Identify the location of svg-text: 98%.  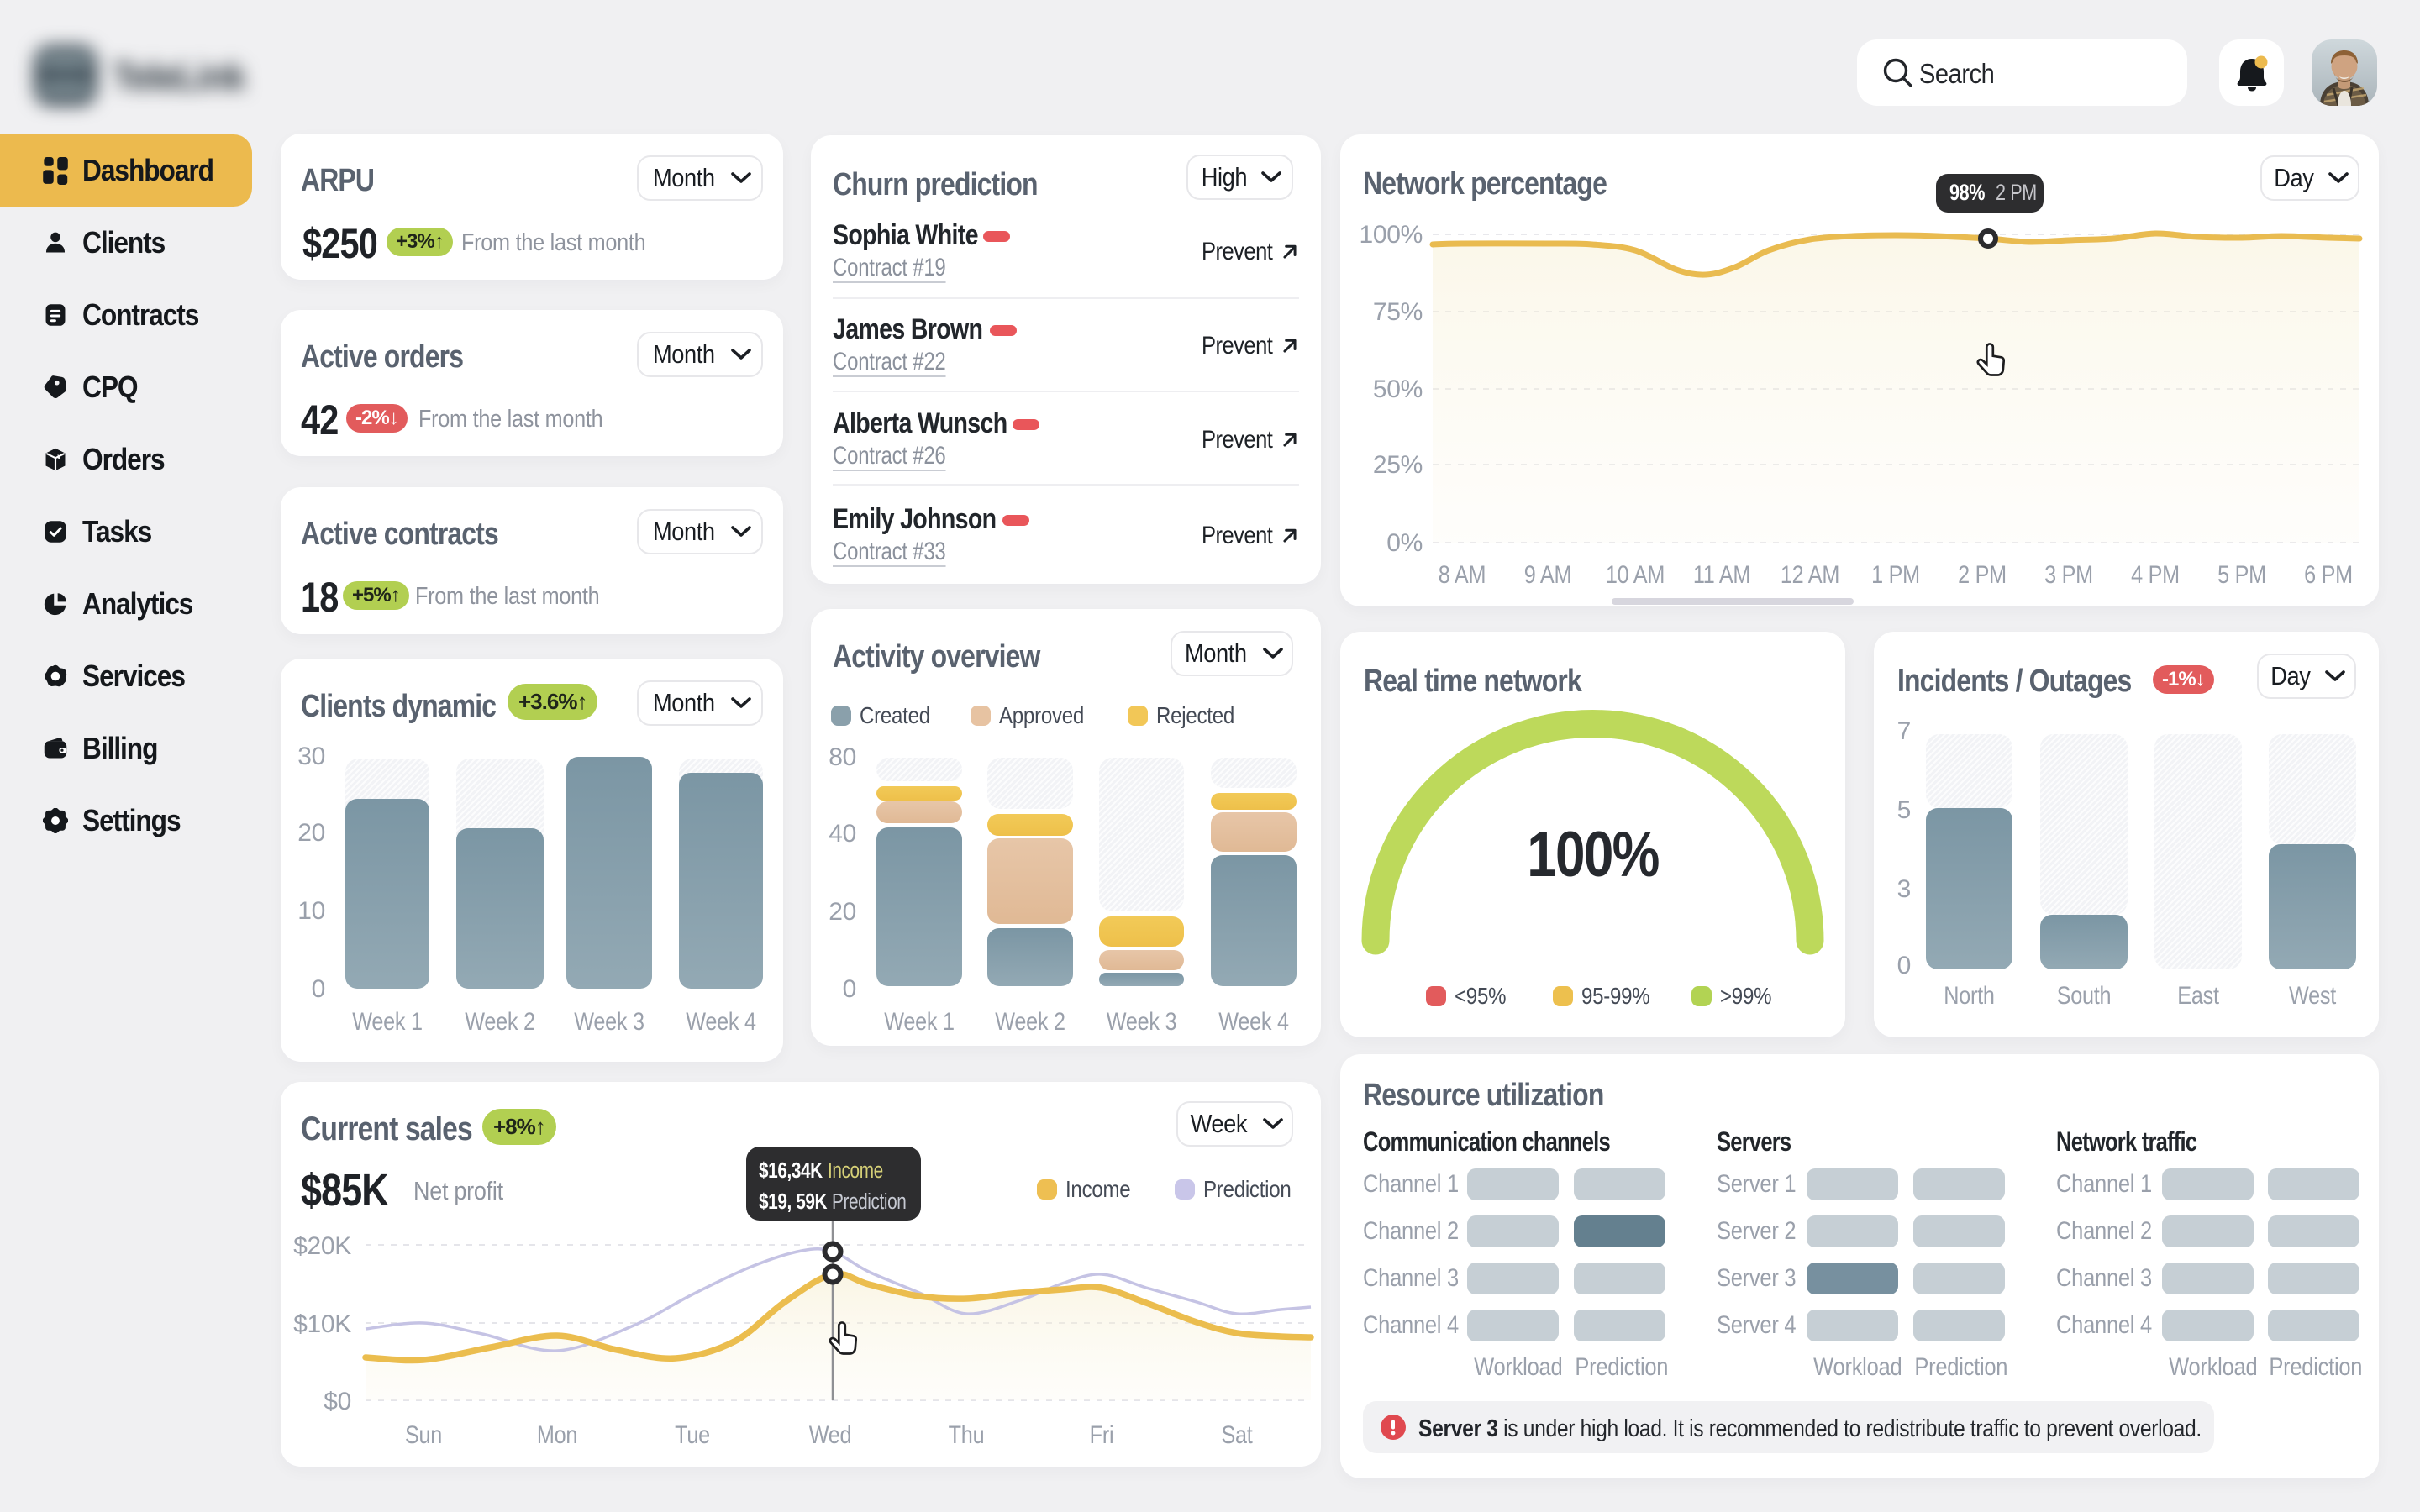
(1968, 193).